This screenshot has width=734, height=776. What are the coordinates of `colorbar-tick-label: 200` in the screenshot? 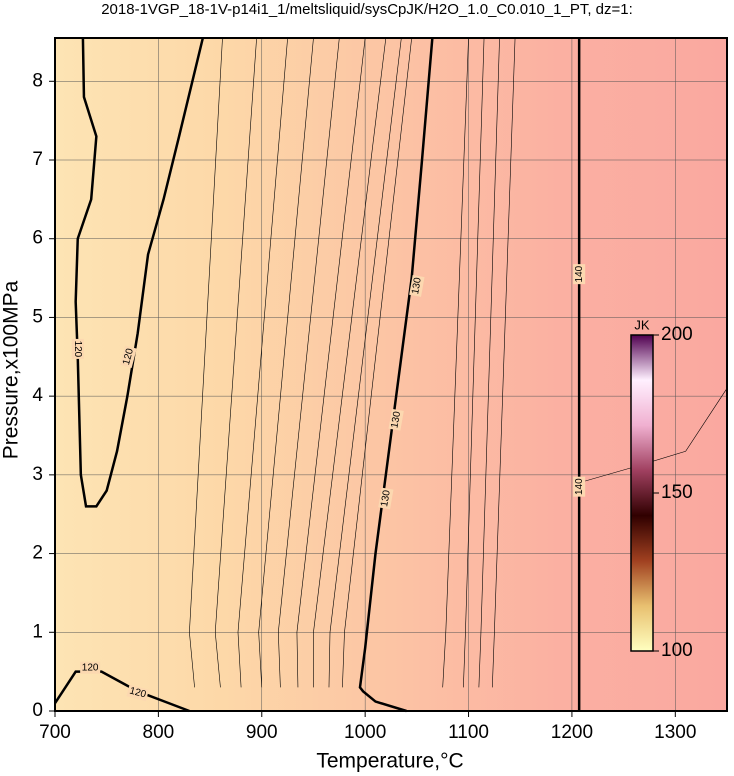 It's located at (677, 334).